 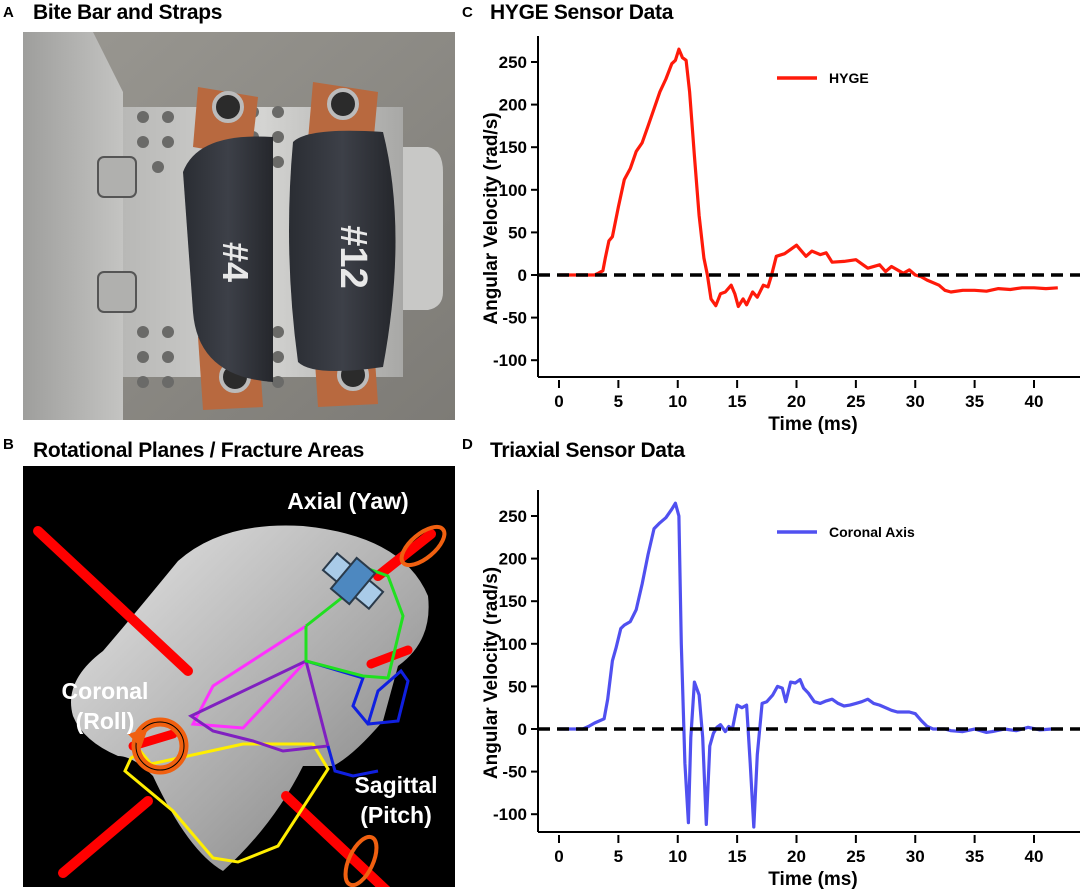 I want to click on axial-rotation-arrow-icon, so click(x=423, y=546).